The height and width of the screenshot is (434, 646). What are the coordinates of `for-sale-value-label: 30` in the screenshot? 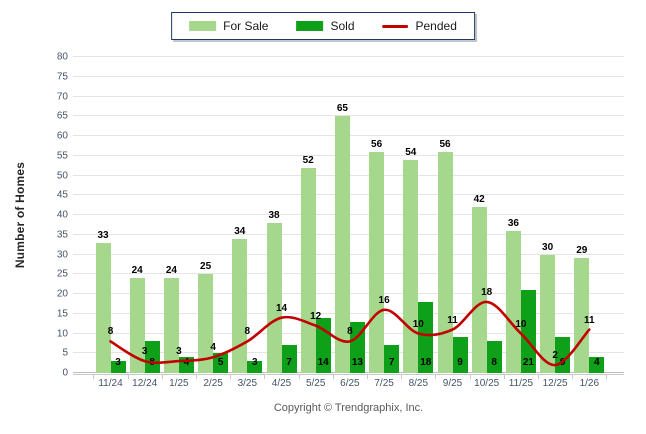 It's located at (548, 247).